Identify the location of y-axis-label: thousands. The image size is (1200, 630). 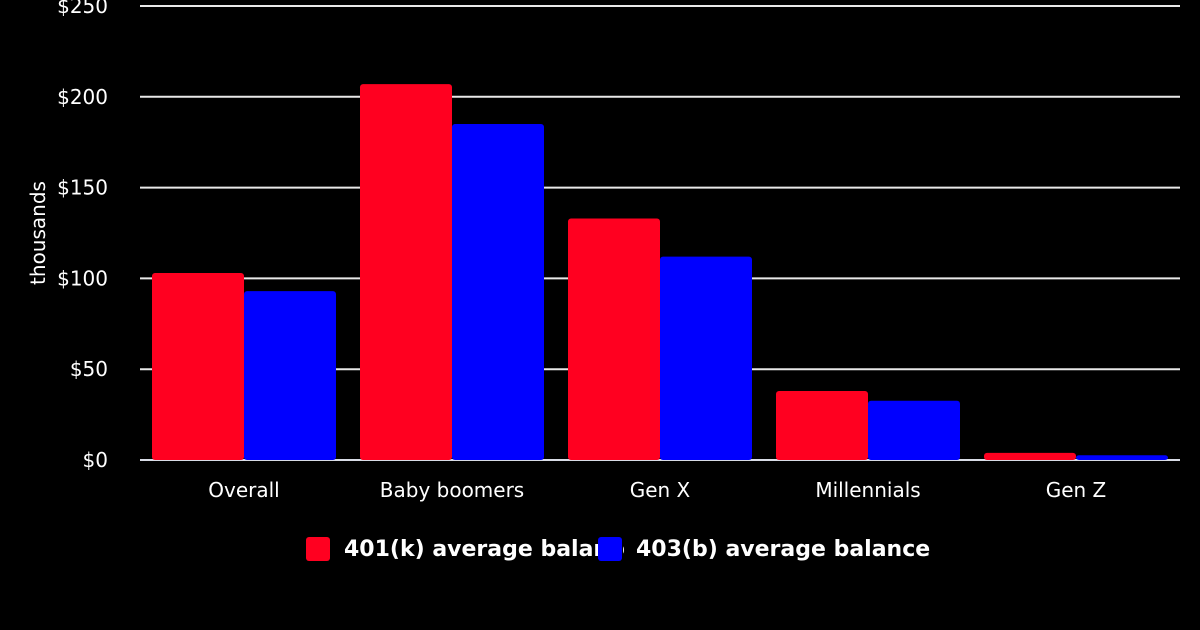
(38, 233).